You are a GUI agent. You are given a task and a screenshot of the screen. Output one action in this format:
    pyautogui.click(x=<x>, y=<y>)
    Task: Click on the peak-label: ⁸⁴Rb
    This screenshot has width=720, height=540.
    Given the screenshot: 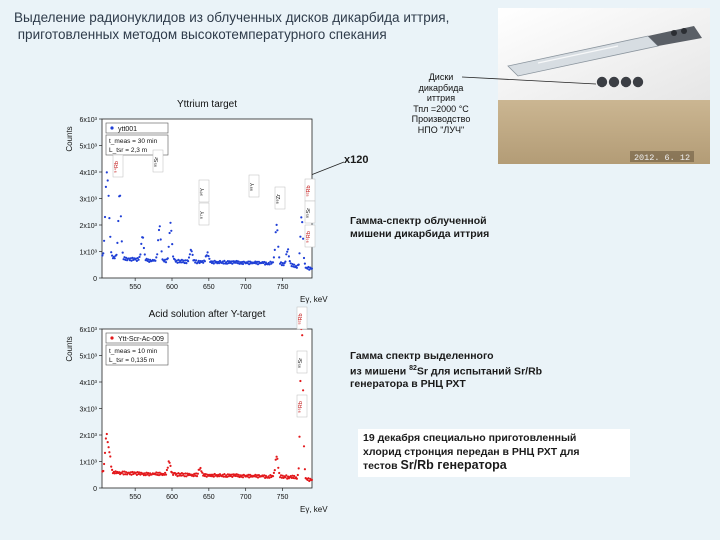 What is the action you would take?
    pyautogui.click(x=116, y=167)
    